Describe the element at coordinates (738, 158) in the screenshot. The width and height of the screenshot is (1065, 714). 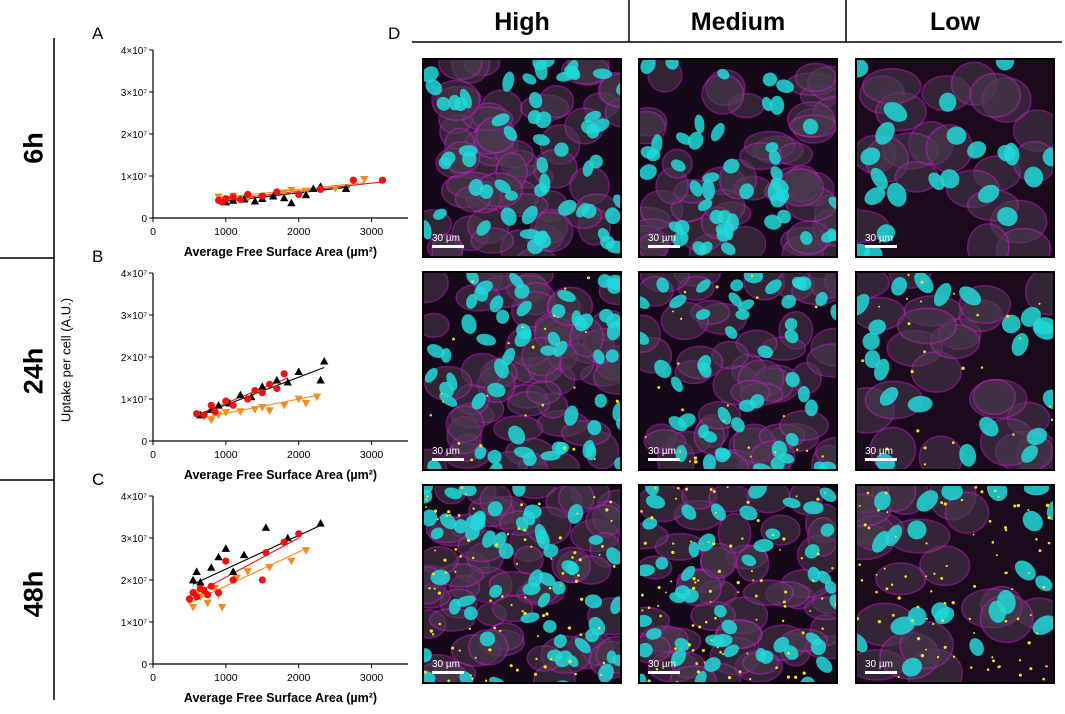
I see `micrograph-6h-medium: 30 µm` at that location.